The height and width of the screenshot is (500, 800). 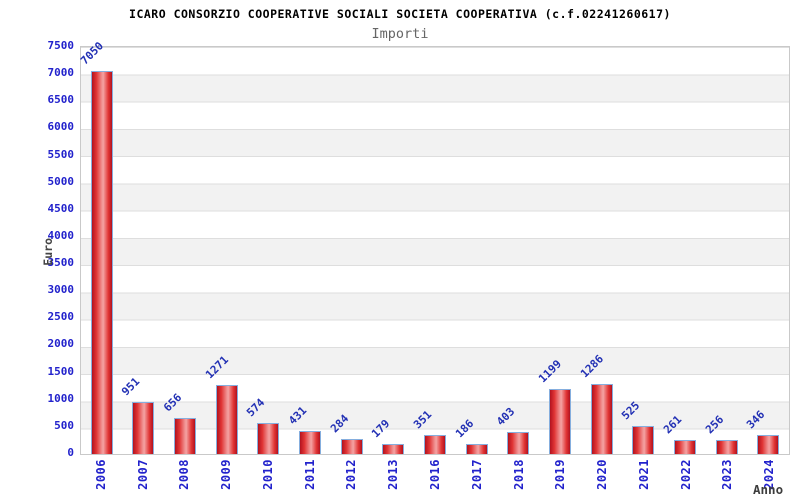 I want to click on y-tick-label: 4500, so click(x=61, y=208).